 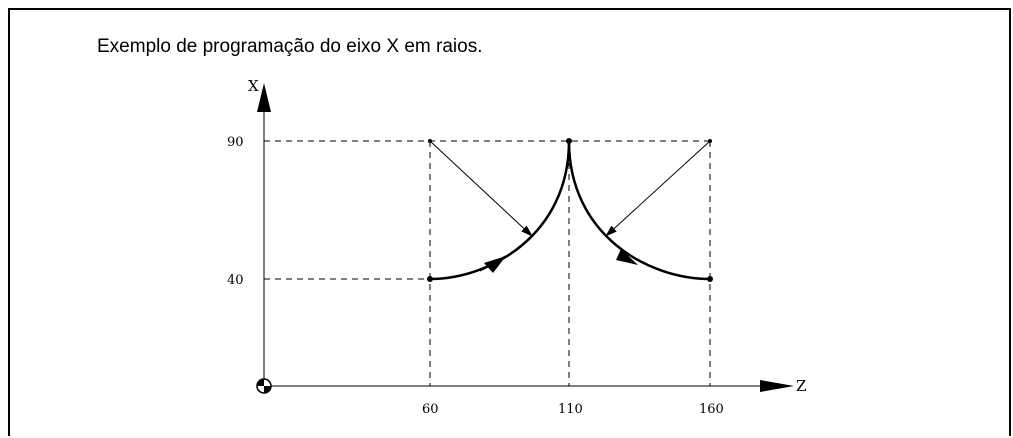 I want to click on tick-z-160: 160, so click(x=711, y=409).